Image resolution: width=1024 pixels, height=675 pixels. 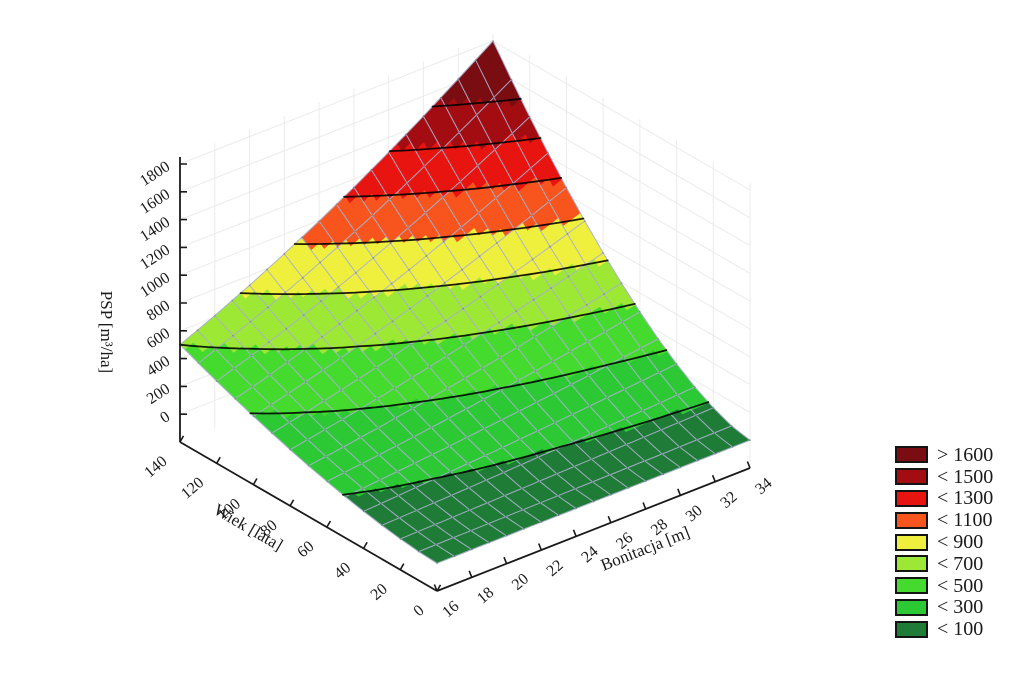 I want to click on legend-label: < 300, so click(x=960, y=607).